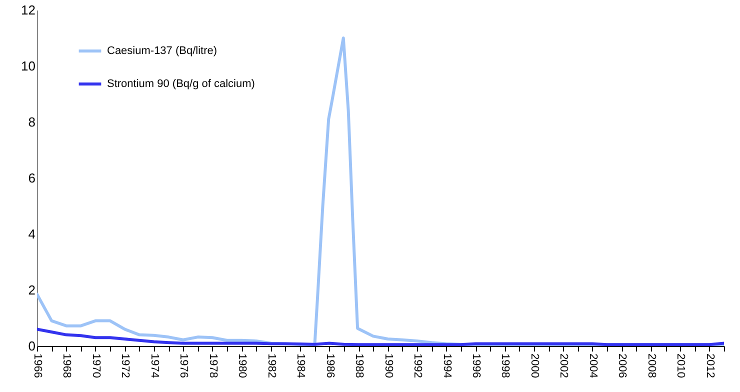 The width and height of the screenshot is (740, 392). What do you see at coordinates (710, 366) in the screenshot?
I see `x-tick-label: 2012` at bounding box center [710, 366].